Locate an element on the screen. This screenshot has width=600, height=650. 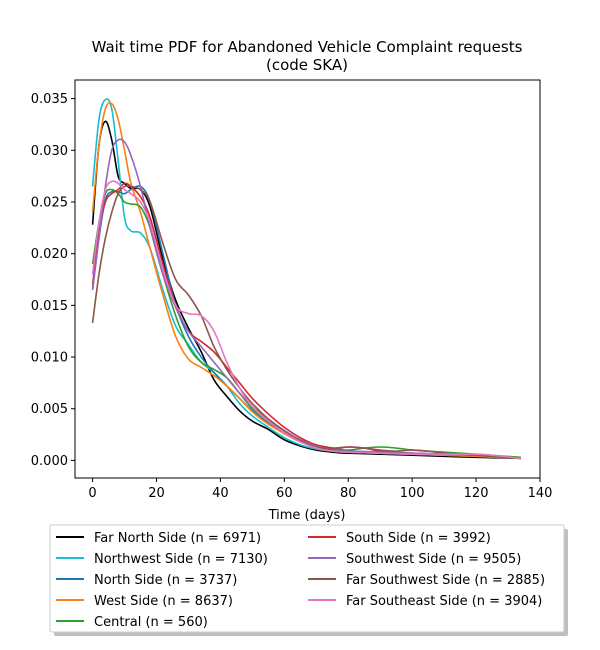
x-tick-label: 20 is located at coordinates (156, 493).